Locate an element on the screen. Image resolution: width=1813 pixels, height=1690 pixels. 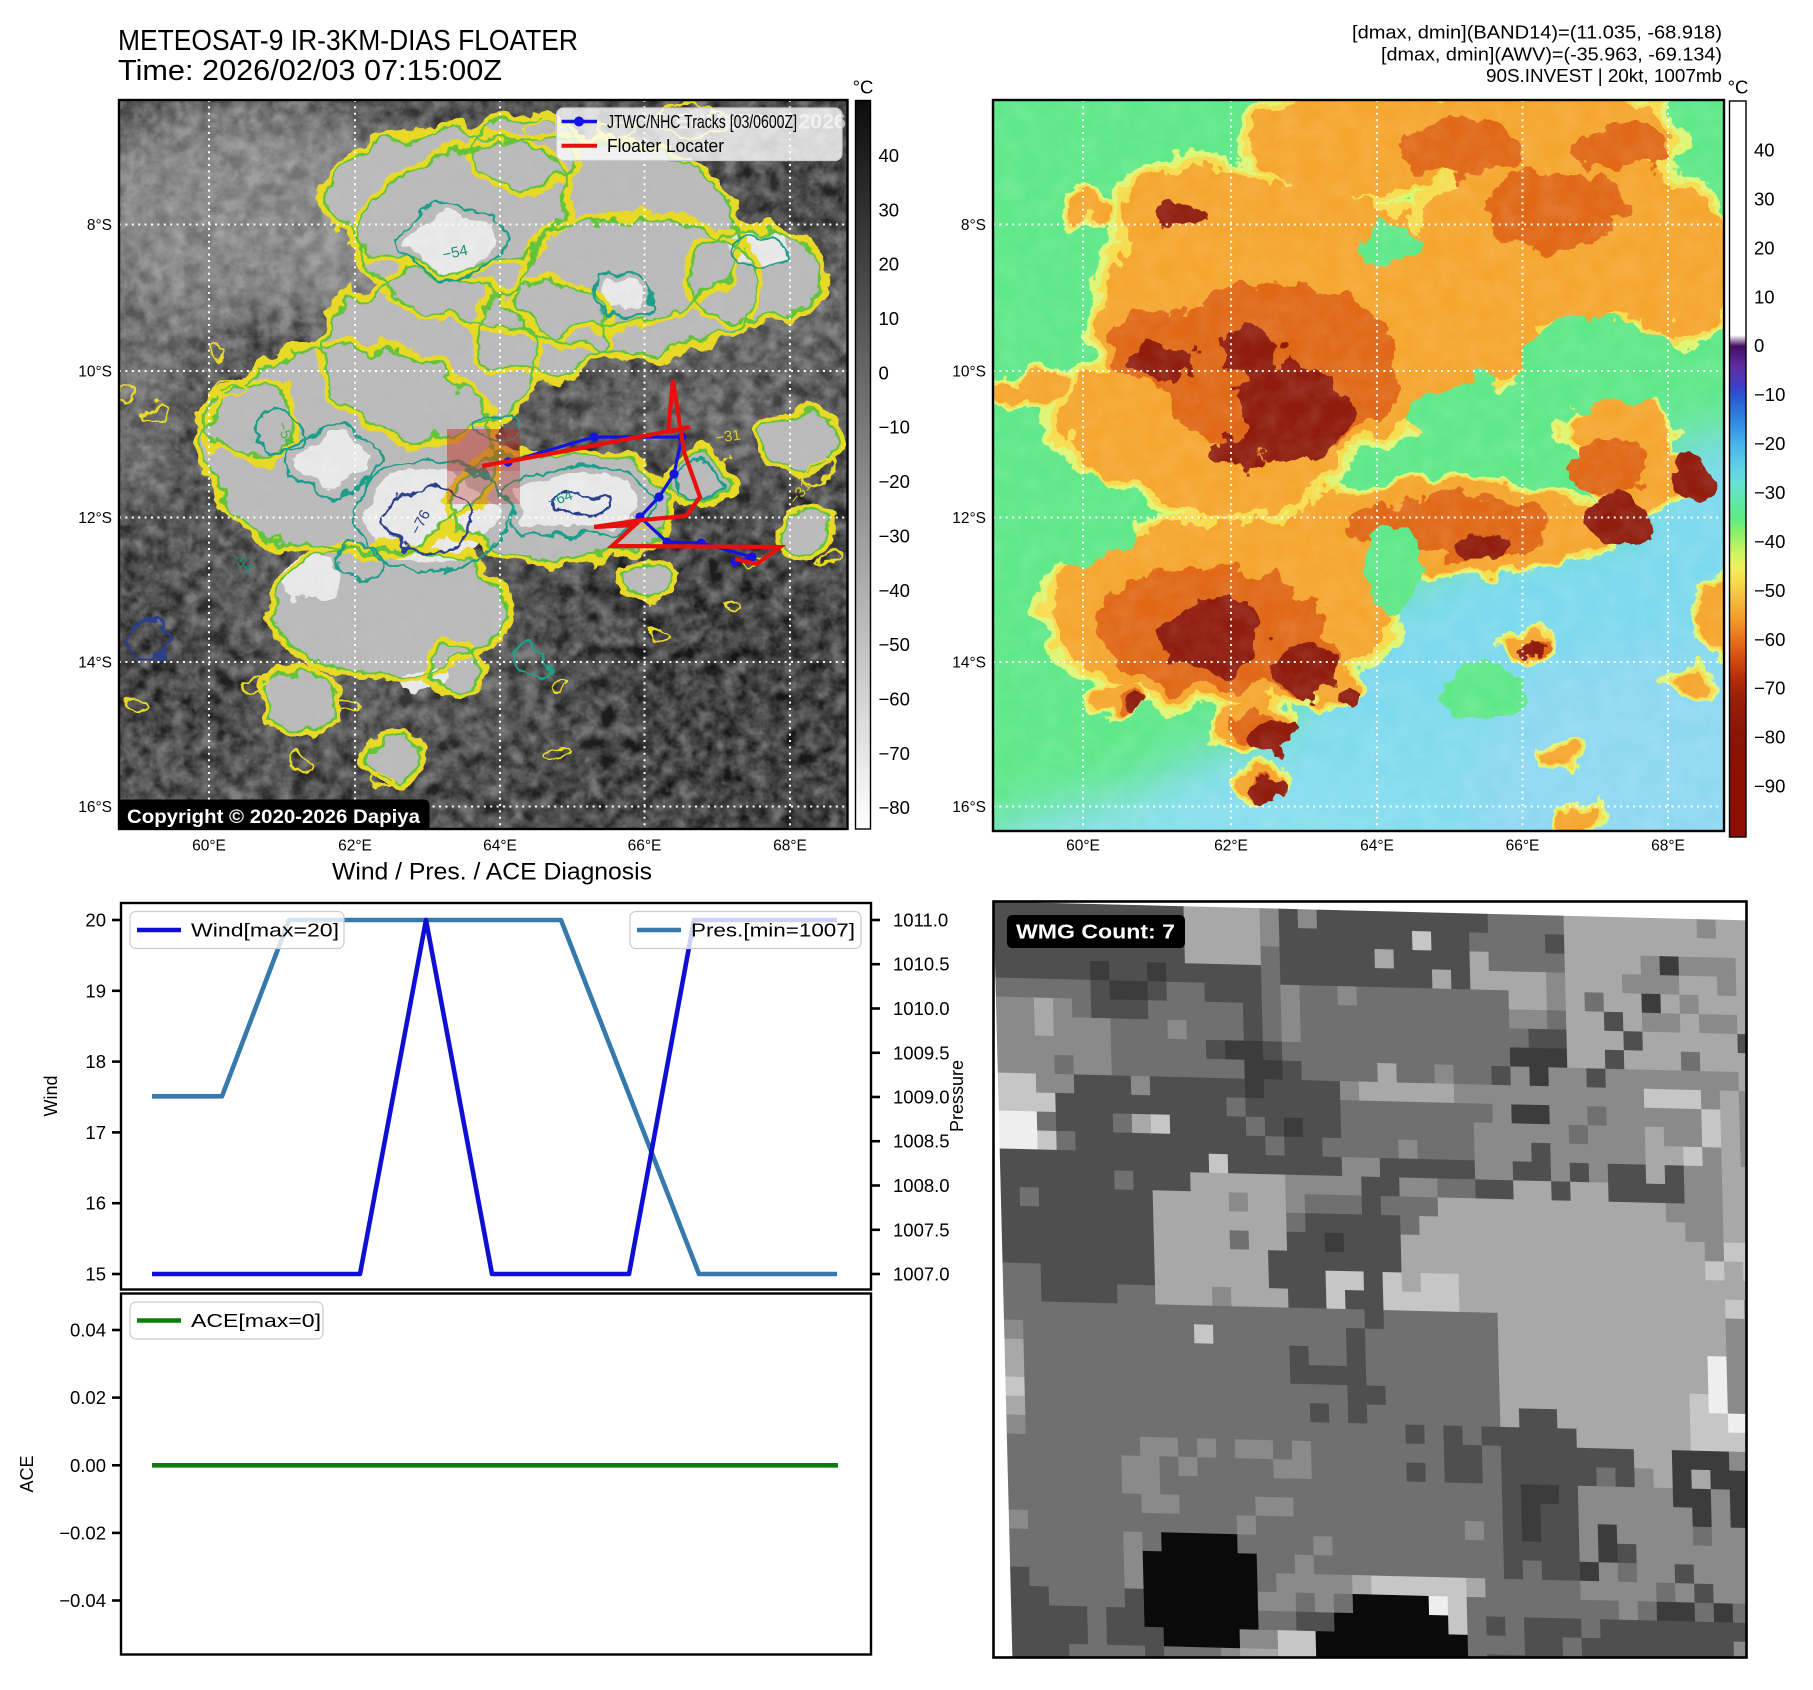
svg-text: 15 is located at coordinates (95, 1273).